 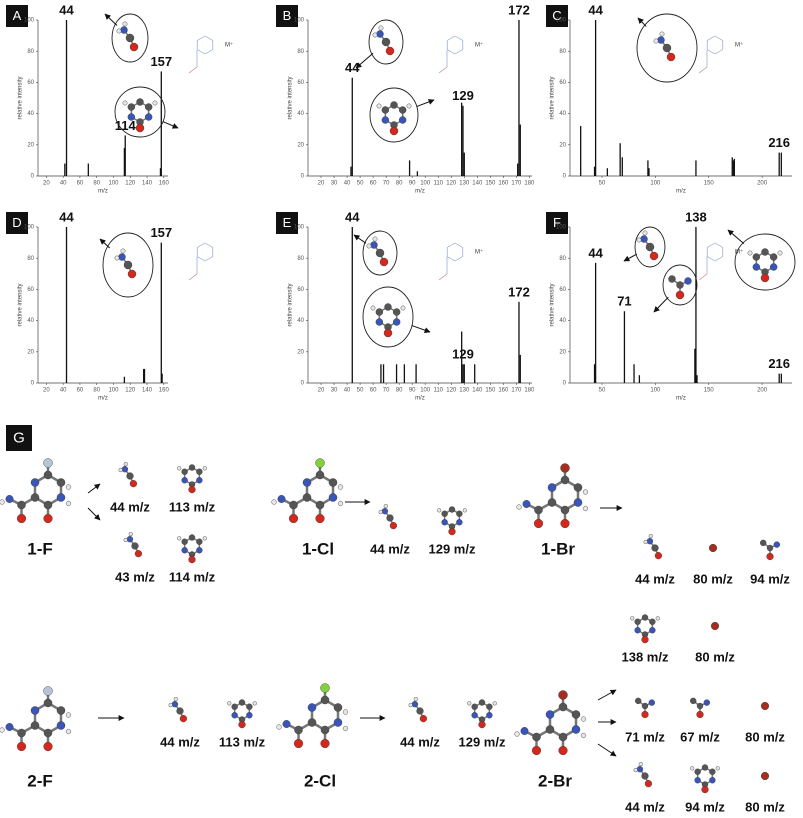 What do you see at coordinates (334, 184) in the screenshot?
I see `x-tick-label: 30` at bounding box center [334, 184].